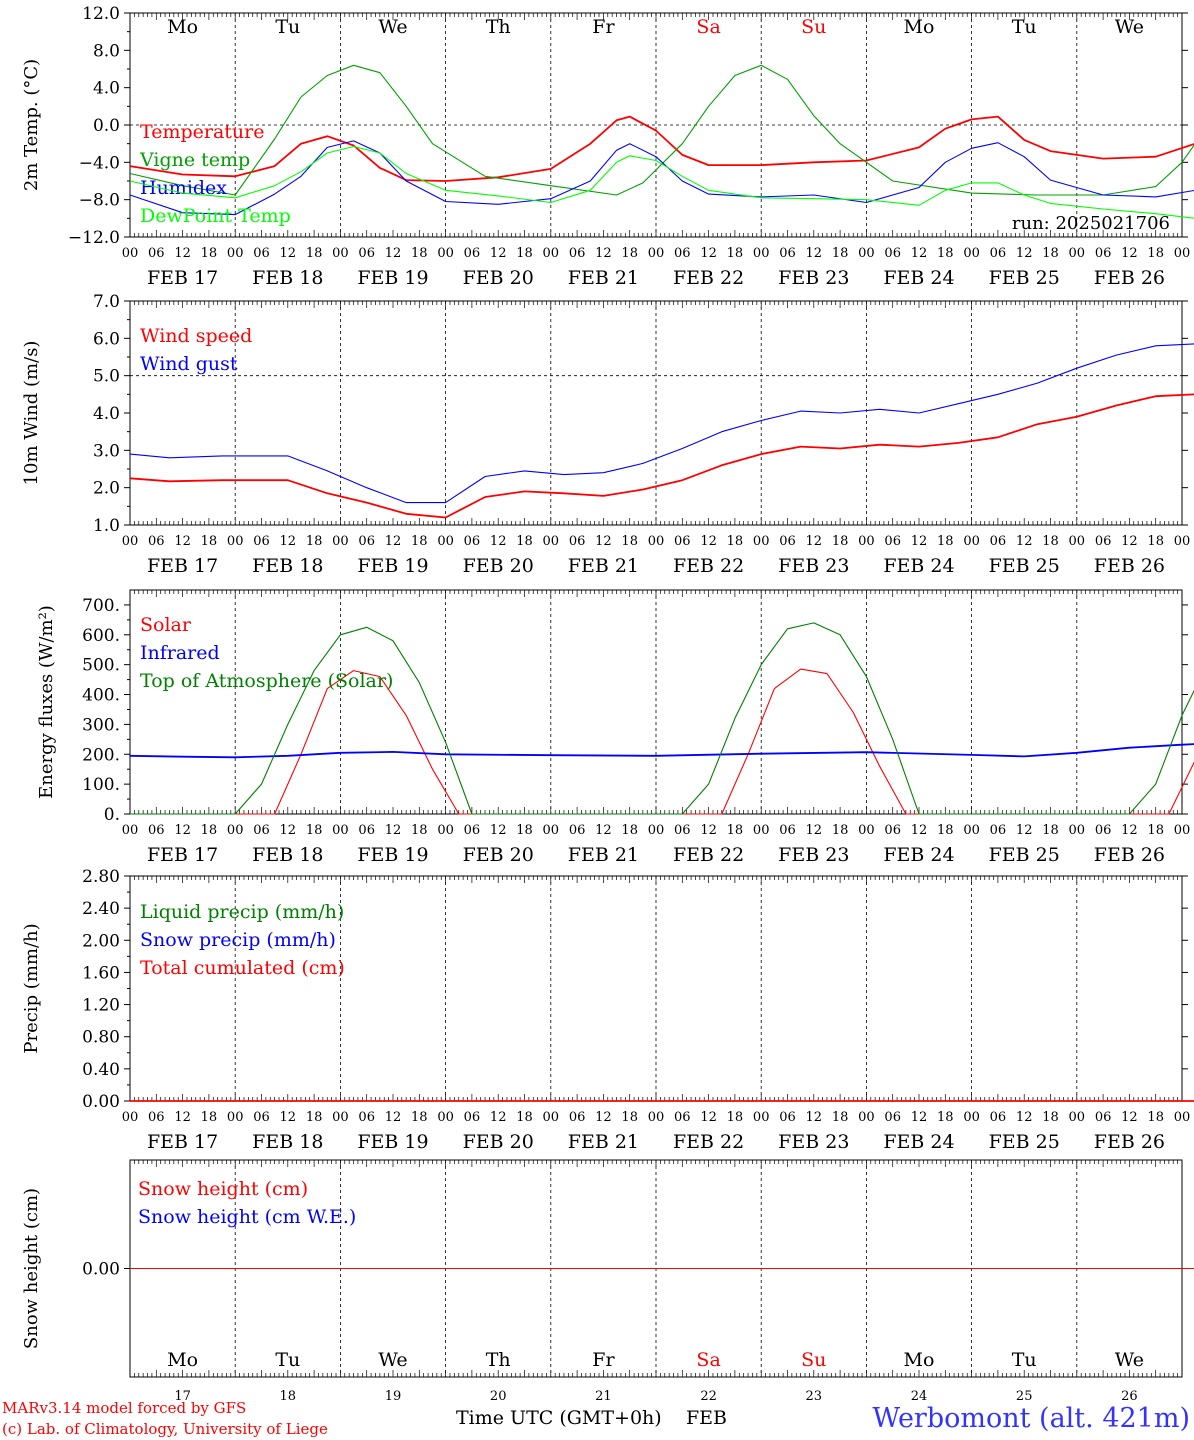  What do you see at coordinates (106, 377) in the screenshot?
I see `y-tick-label: 5.0` at bounding box center [106, 377].